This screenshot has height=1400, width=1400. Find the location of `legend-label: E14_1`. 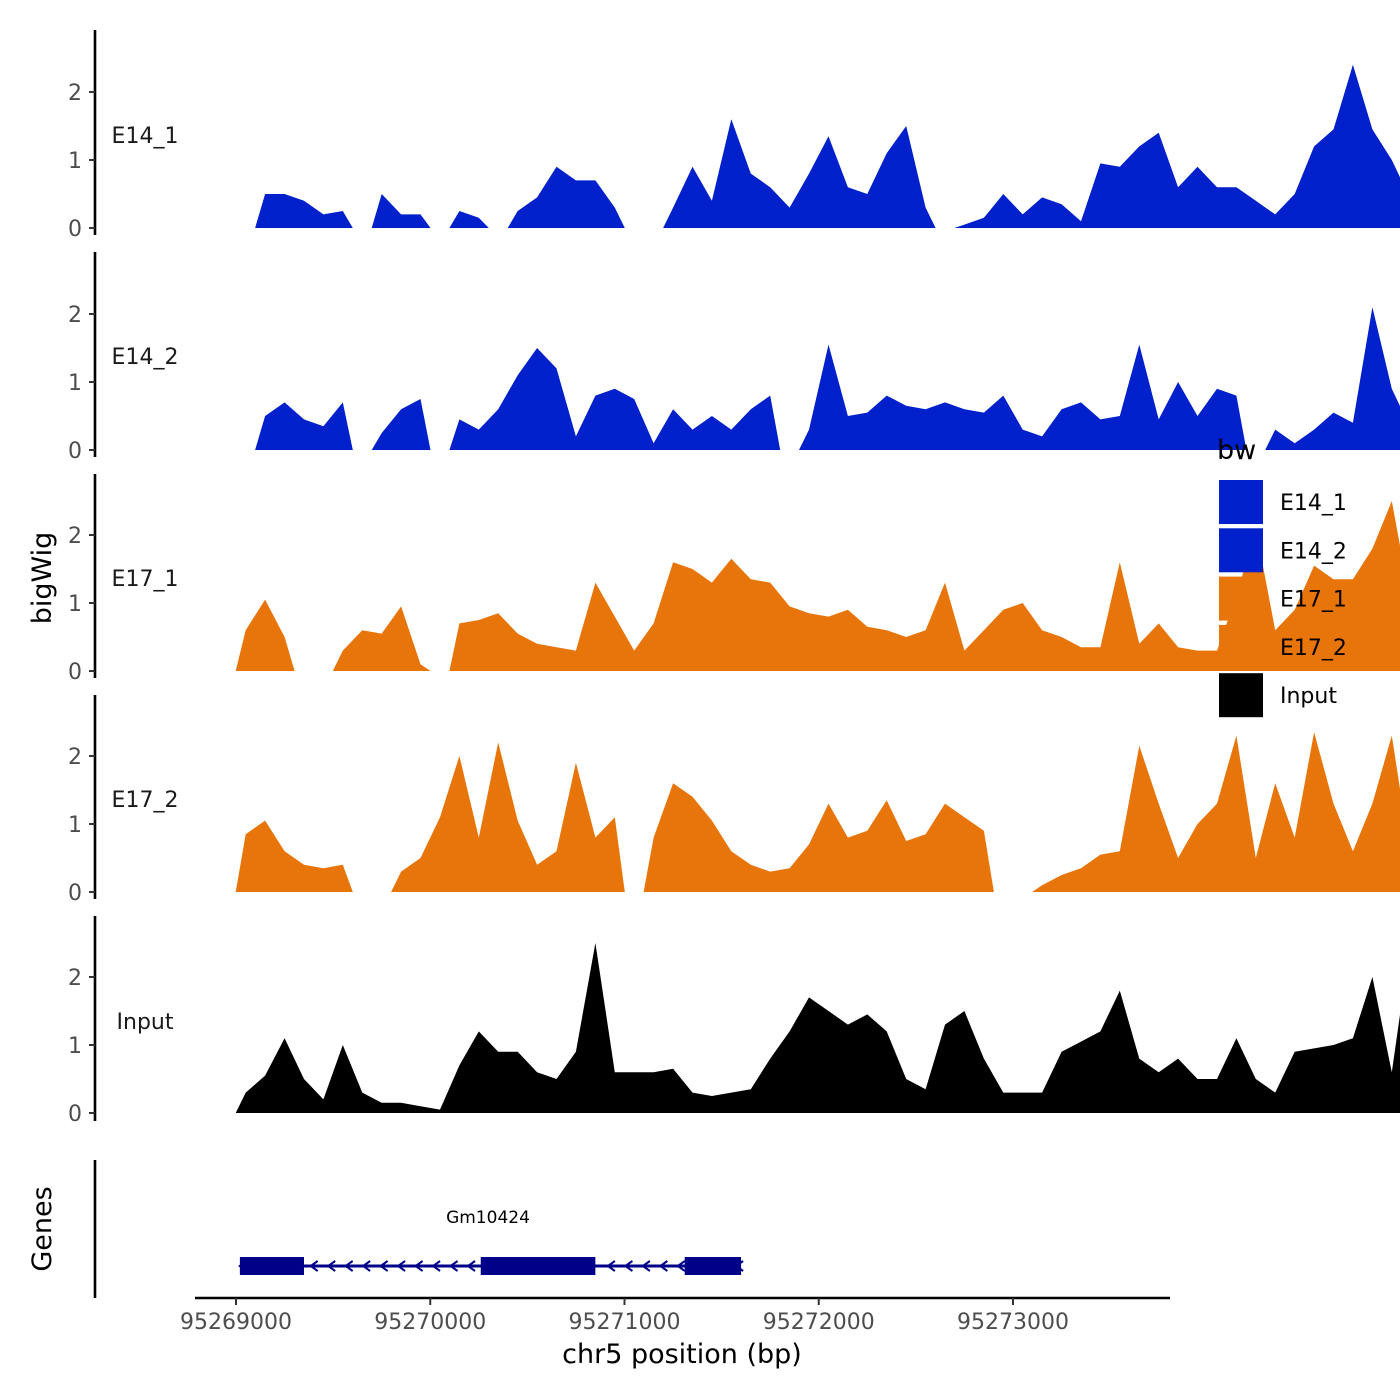

legend-label: E14_1 is located at coordinates (1313, 503).